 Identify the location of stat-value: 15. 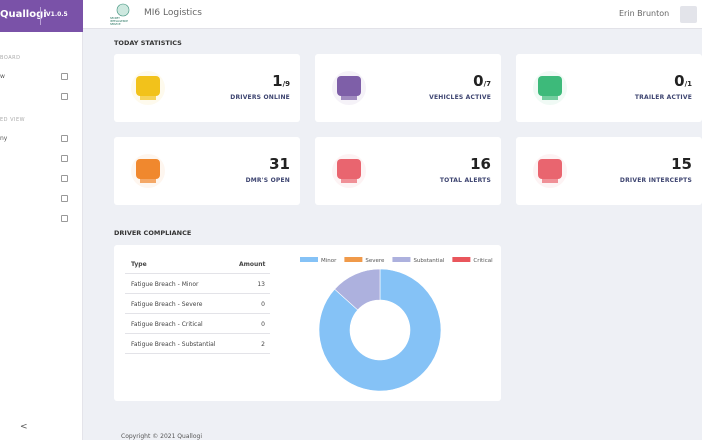
(681, 164).